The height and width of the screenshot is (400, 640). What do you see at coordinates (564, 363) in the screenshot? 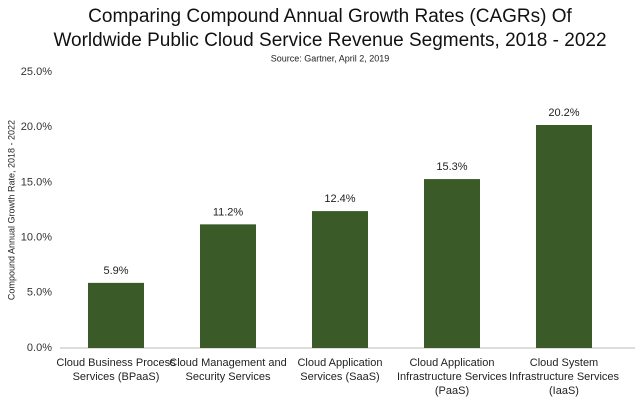
I see `x-tick-label: Cloud System` at bounding box center [564, 363].